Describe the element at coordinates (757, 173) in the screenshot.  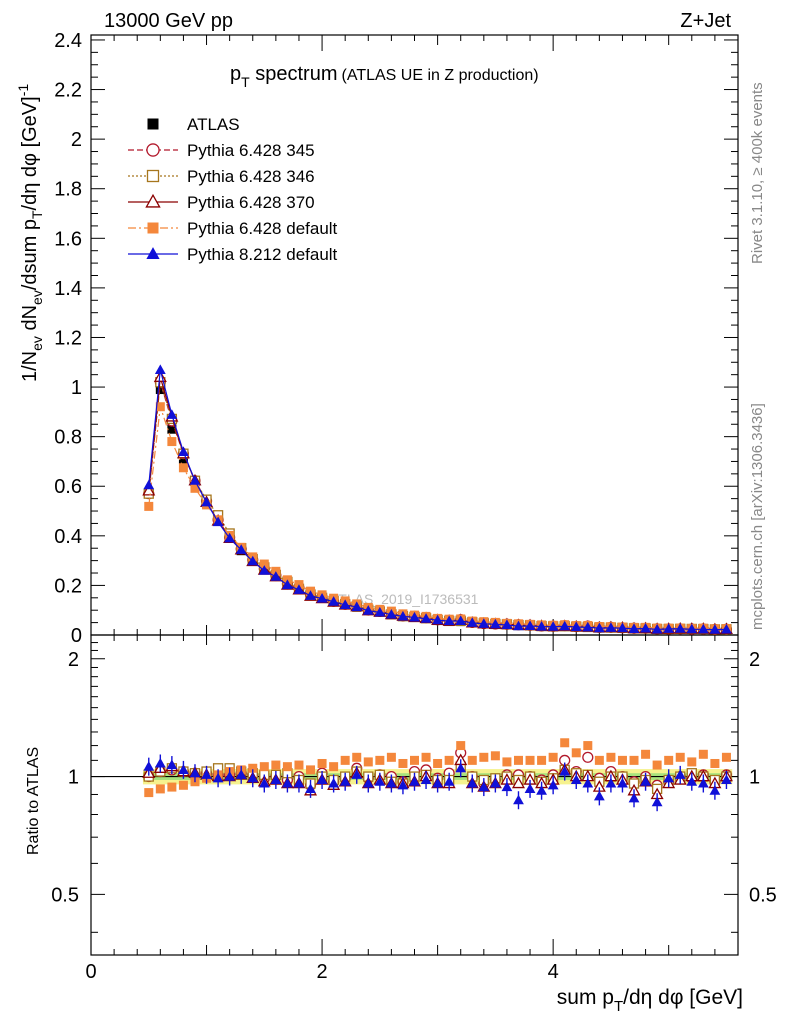
I see `rivet-label: Rivet 3.1.10, ≥ 400k events` at that location.